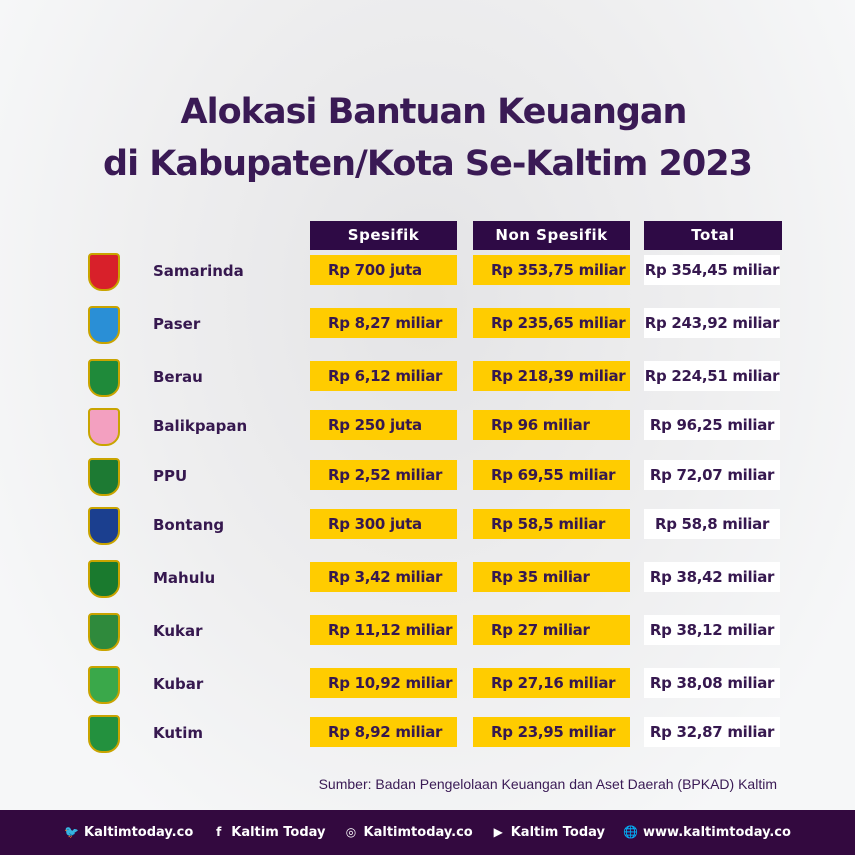 This screenshot has width=855, height=855. Describe the element at coordinates (428, 164) in the screenshot. I see `title-line-2: di Kabupaten/Kota Se-Kaltim 2023` at that location.